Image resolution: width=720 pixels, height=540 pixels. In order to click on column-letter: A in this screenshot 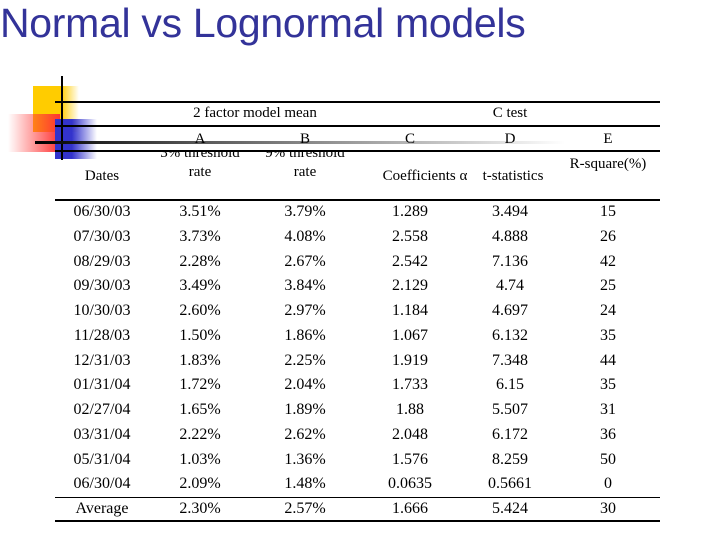, I will do `click(200, 139)`.